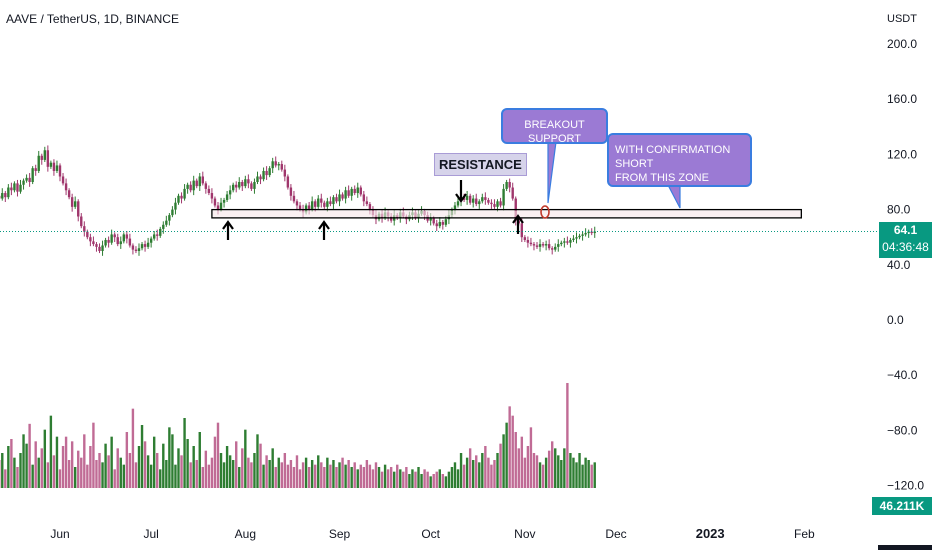 This screenshot has width=932, height=550. I want to click on currency-label: USDT, so click(902, 19).